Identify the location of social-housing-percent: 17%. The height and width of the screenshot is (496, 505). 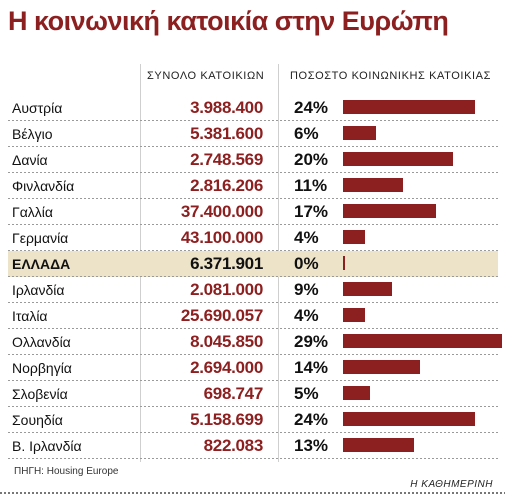
(311, 211).